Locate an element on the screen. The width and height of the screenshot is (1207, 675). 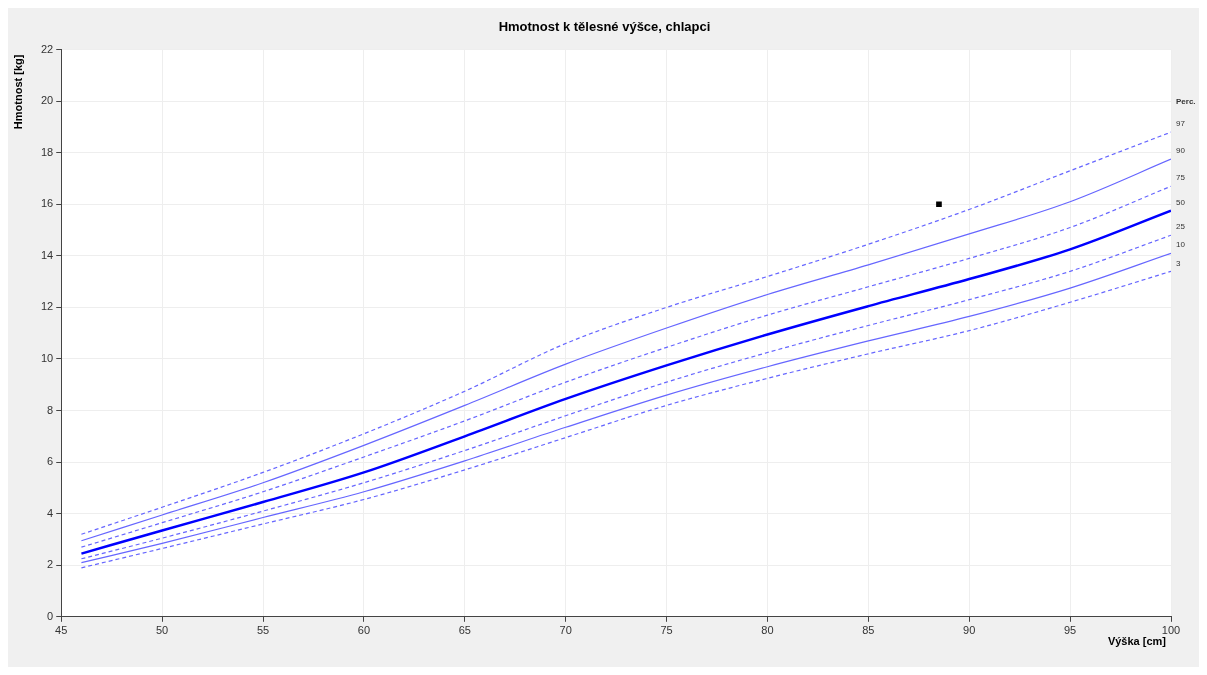
y-tick-label: 10 is located at coordinates (47, 358).